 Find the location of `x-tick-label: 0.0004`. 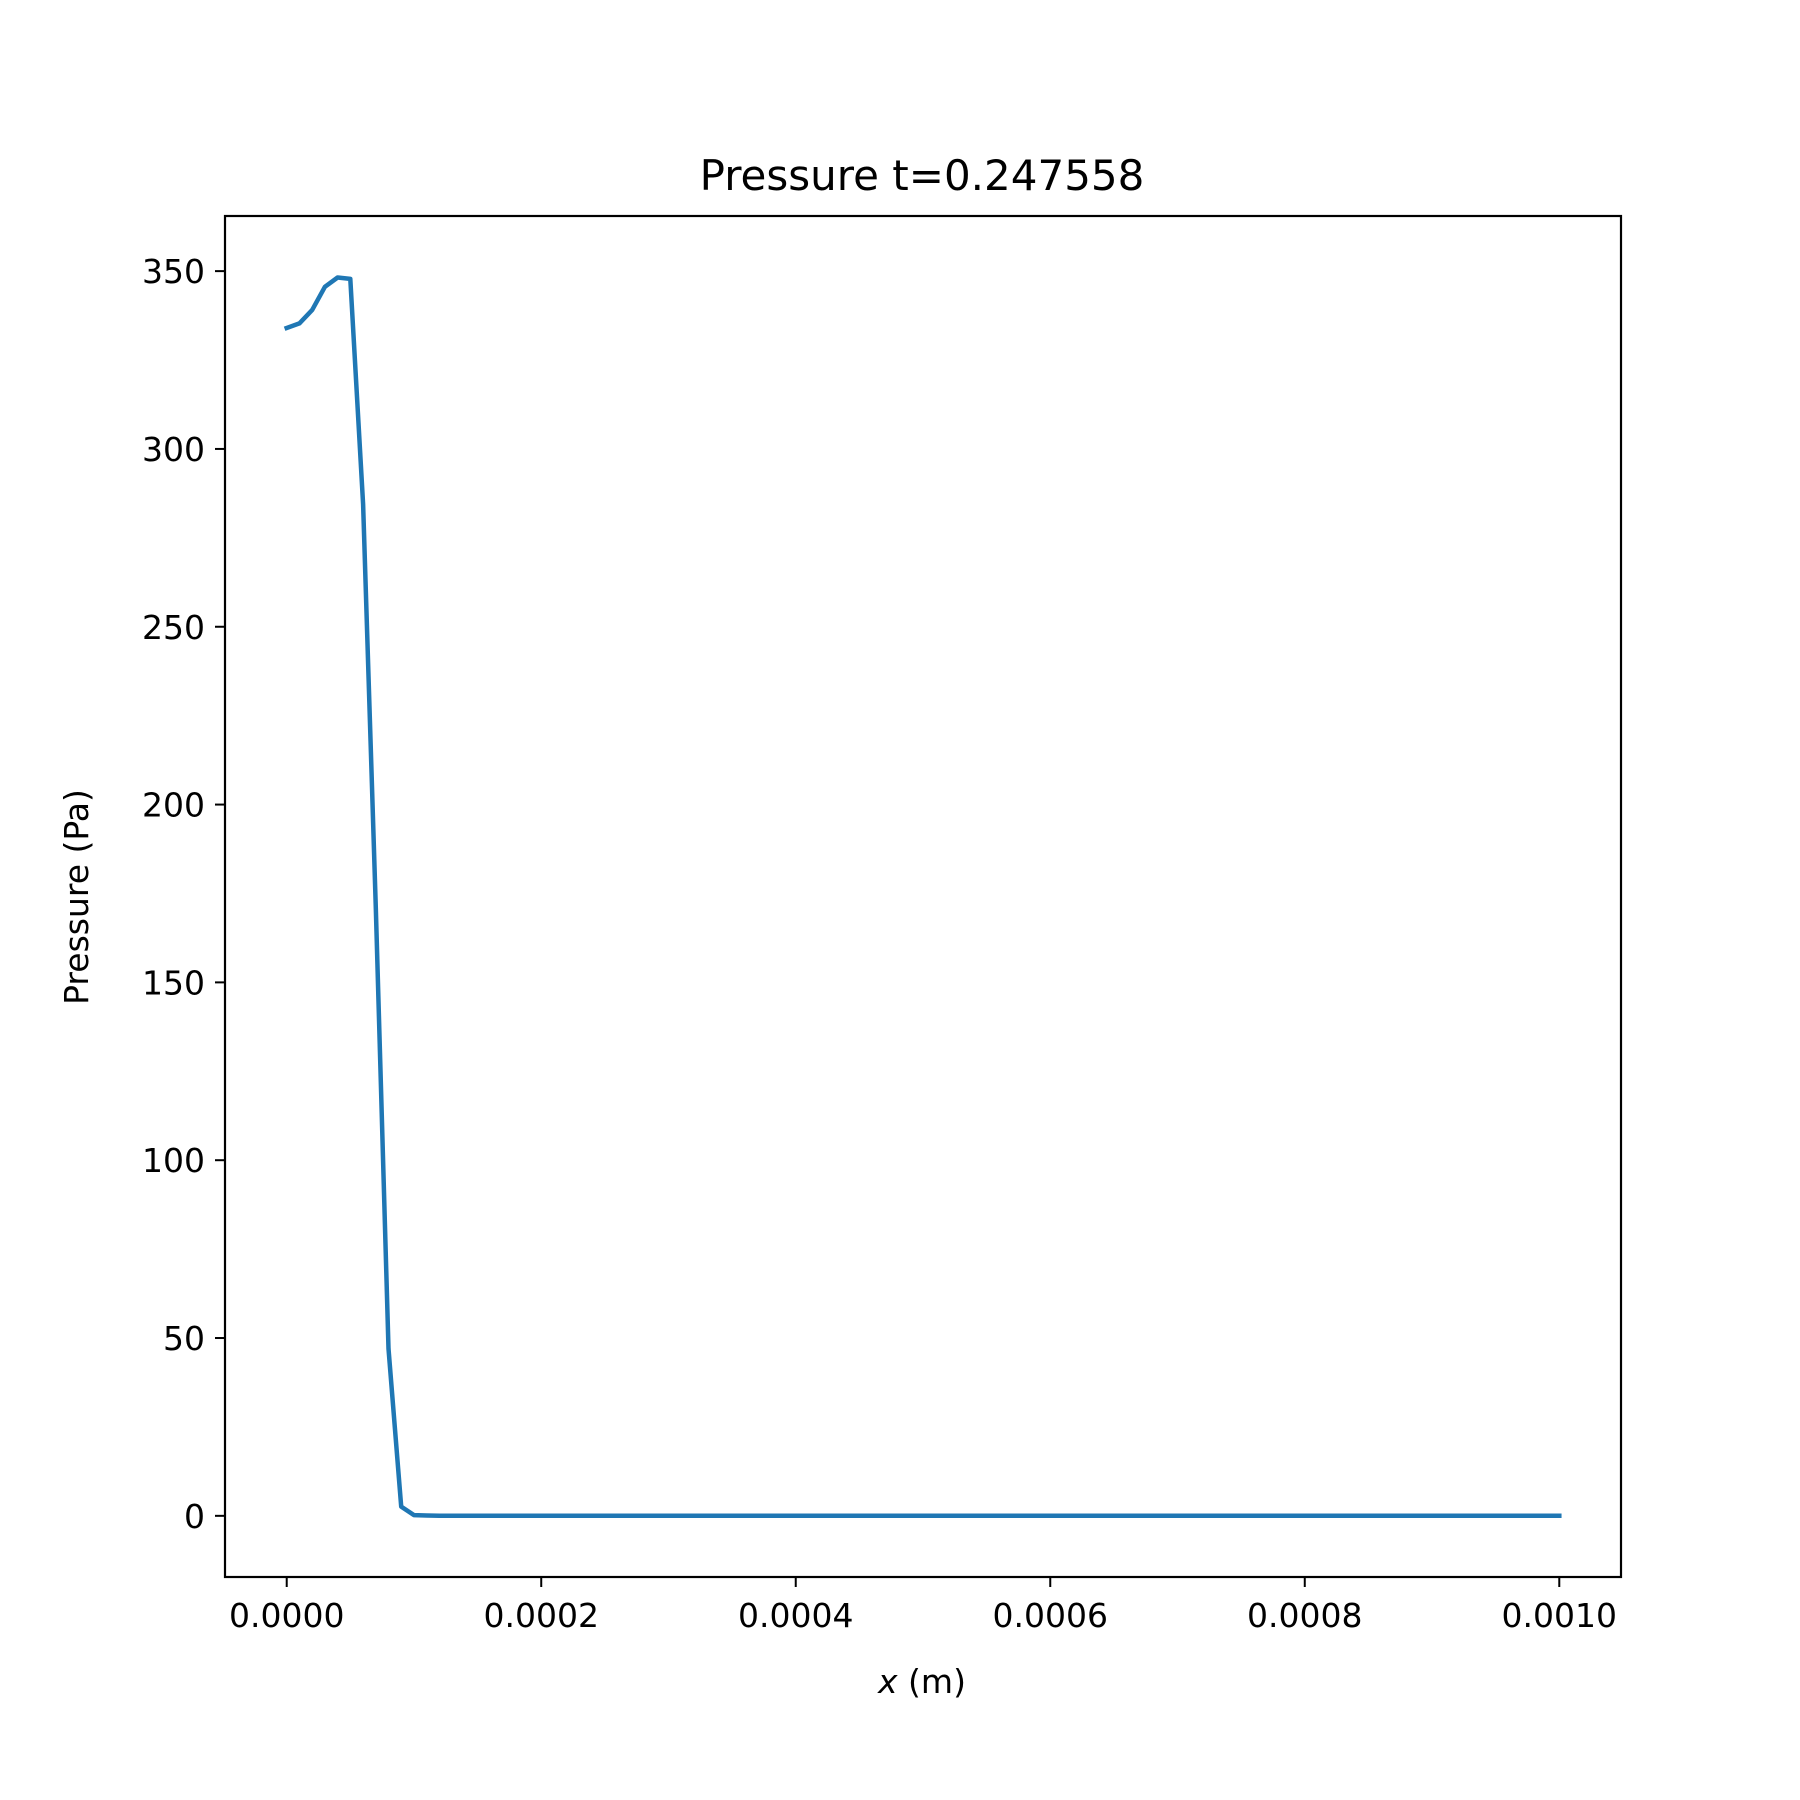

x-tick-label: 0.0004 is located at coordinates (795, 1615).